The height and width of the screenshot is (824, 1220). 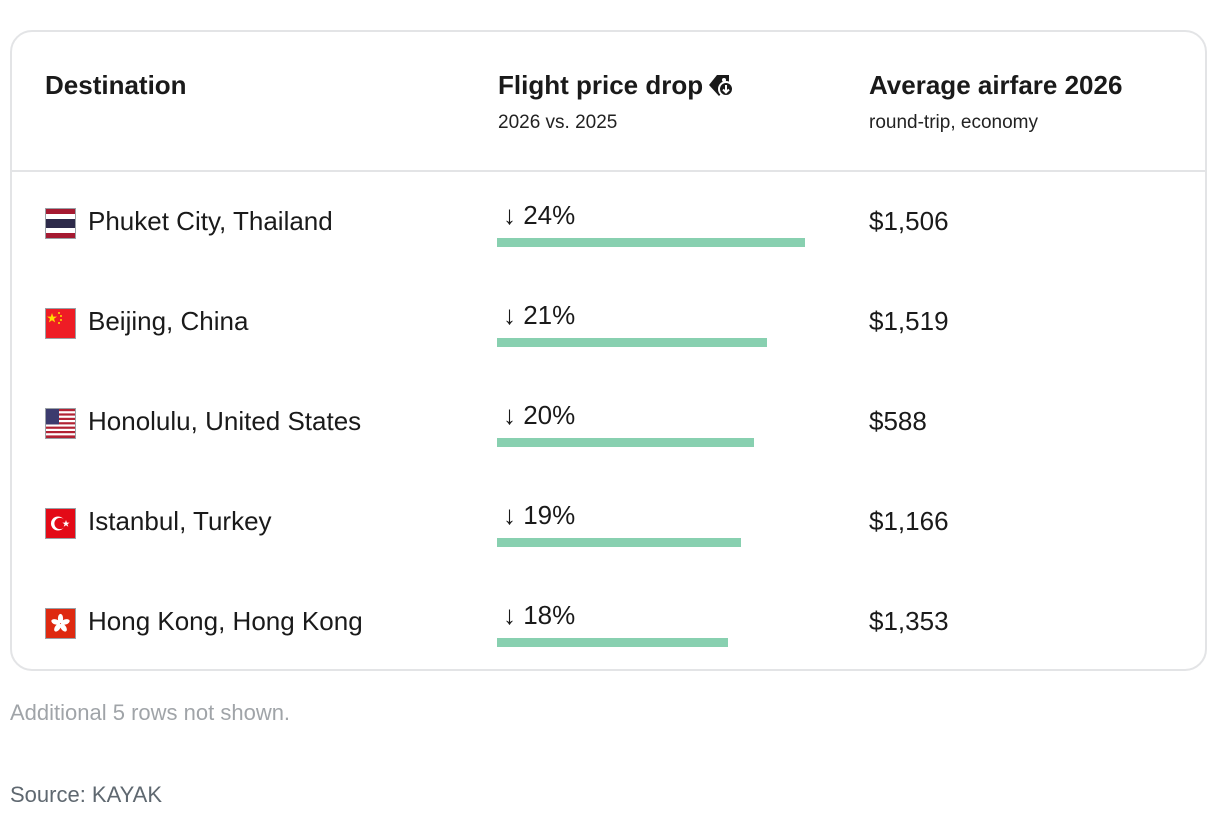 I want to click on united-states-flag-icon, so click(x=60, y=423).